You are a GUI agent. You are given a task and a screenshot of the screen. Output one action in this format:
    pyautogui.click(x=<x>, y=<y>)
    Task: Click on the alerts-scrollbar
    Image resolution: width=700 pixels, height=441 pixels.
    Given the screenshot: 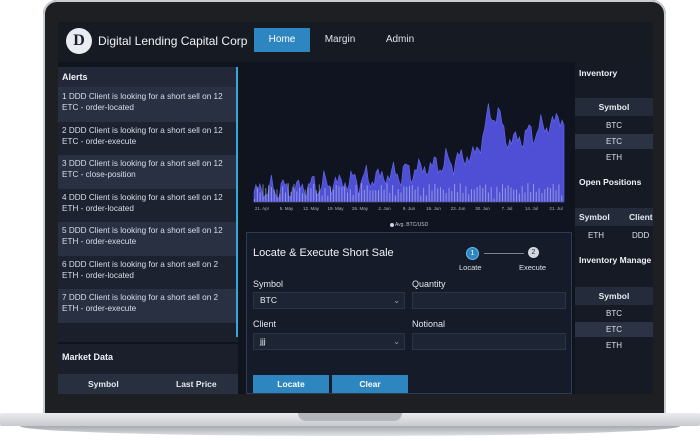 What is the action you would take?
    pyautogui.click(x=237, y=202)
    